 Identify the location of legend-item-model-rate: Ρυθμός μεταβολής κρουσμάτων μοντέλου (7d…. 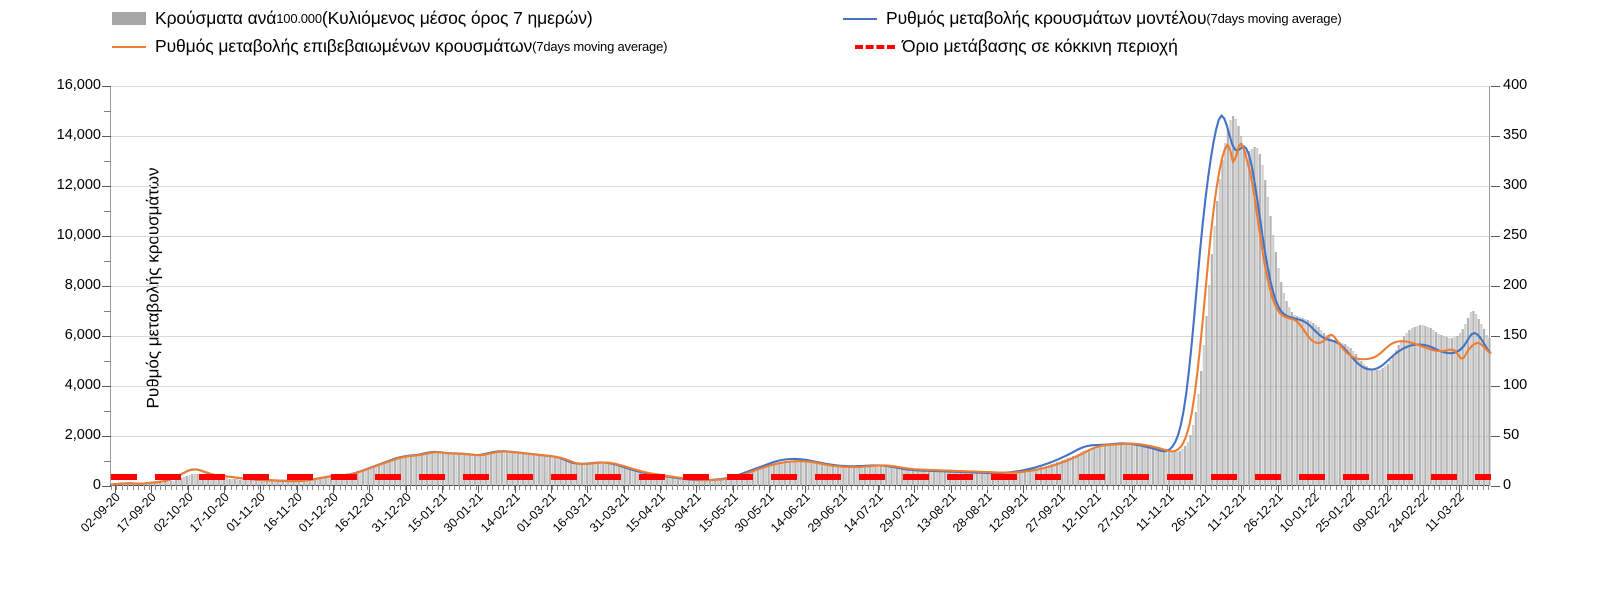
(1092, 18).